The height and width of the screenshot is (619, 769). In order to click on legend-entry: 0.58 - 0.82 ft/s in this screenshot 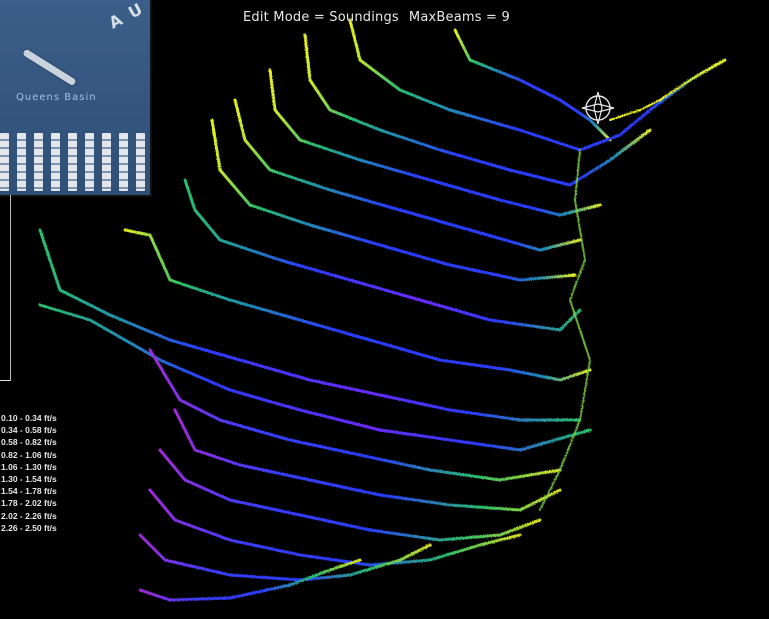, I will do `click(29, 442)`.